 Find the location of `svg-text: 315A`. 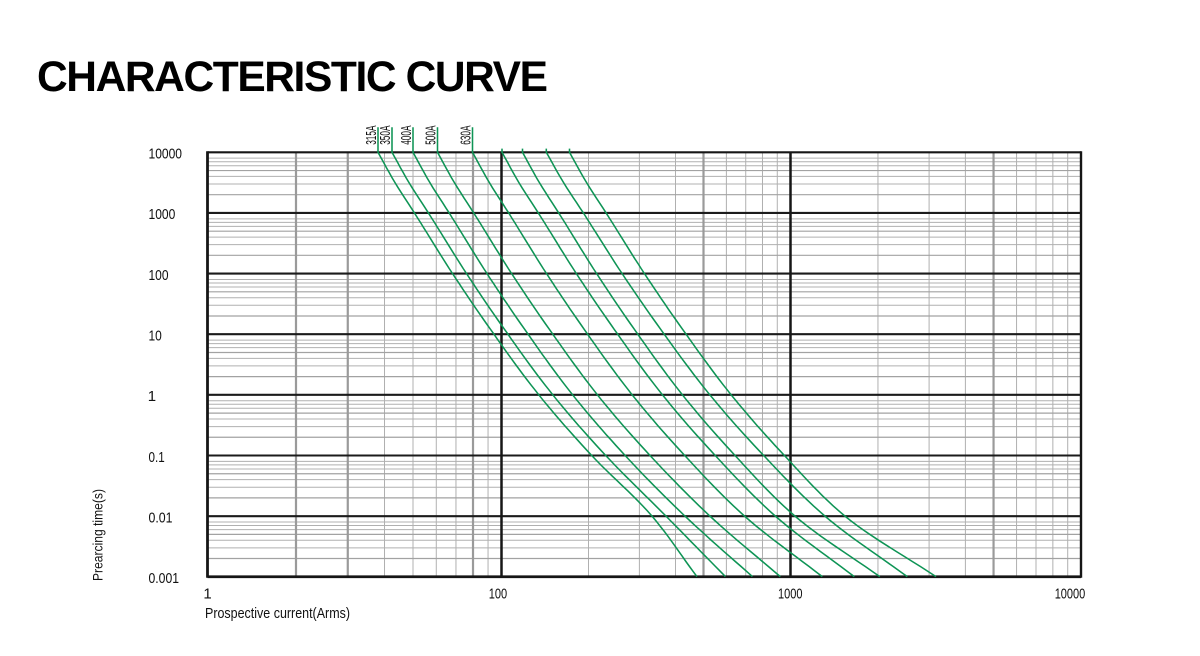

svg-text: 315A is located at coordinates (370, 135).